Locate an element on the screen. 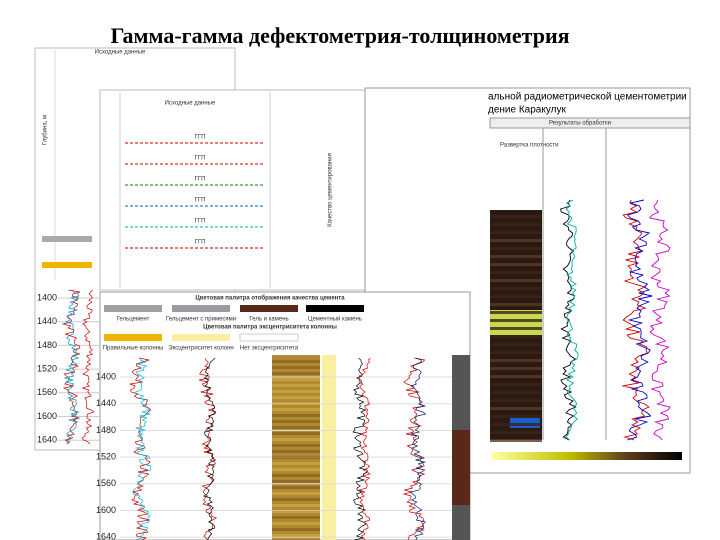 This screenshot has width=720, height=540. slide-title: Гамма-гамма дефектометрия-толщинометрия is located at coordinates (339, 35).